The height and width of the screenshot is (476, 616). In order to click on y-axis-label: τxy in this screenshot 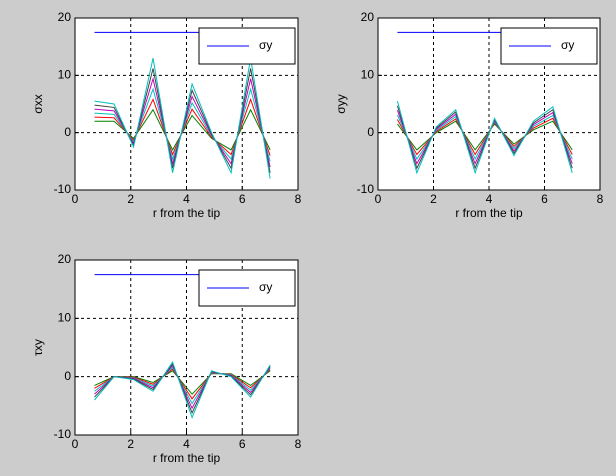, I will do `click(38, 347)`.